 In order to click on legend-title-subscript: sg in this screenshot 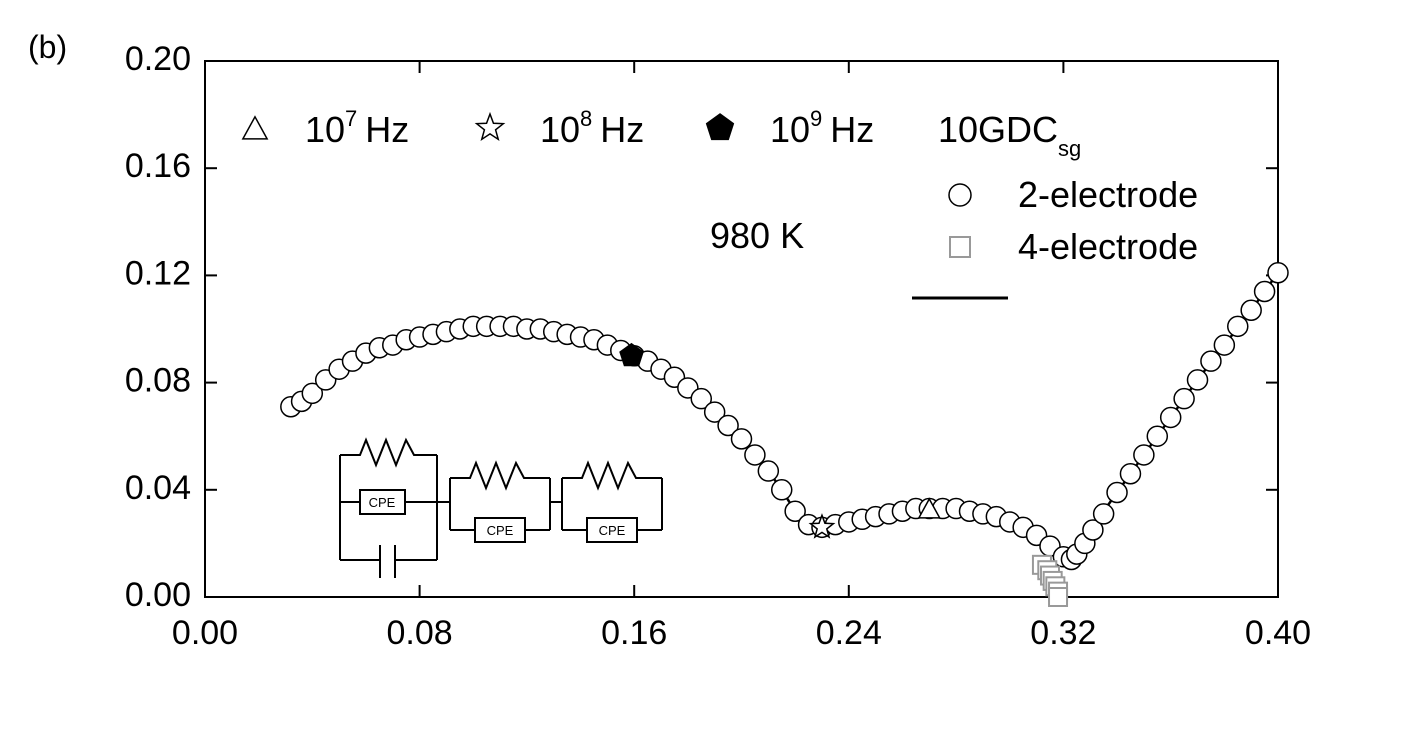, I will do `click(1069, 148)`.